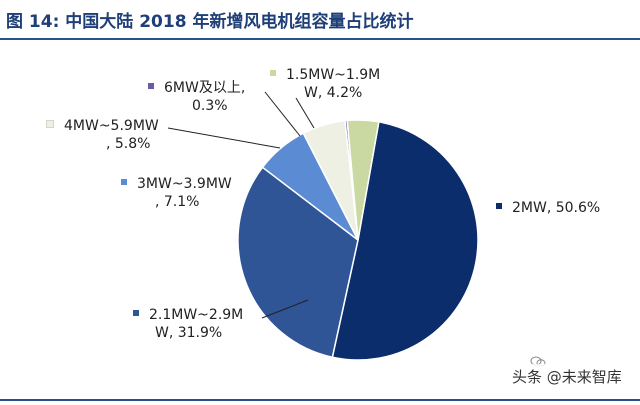 This screenshot has height=405, width=640. Describe the element at coordinates (224, 138) in the screenshot. I see `leader-line-4mw` at that location.